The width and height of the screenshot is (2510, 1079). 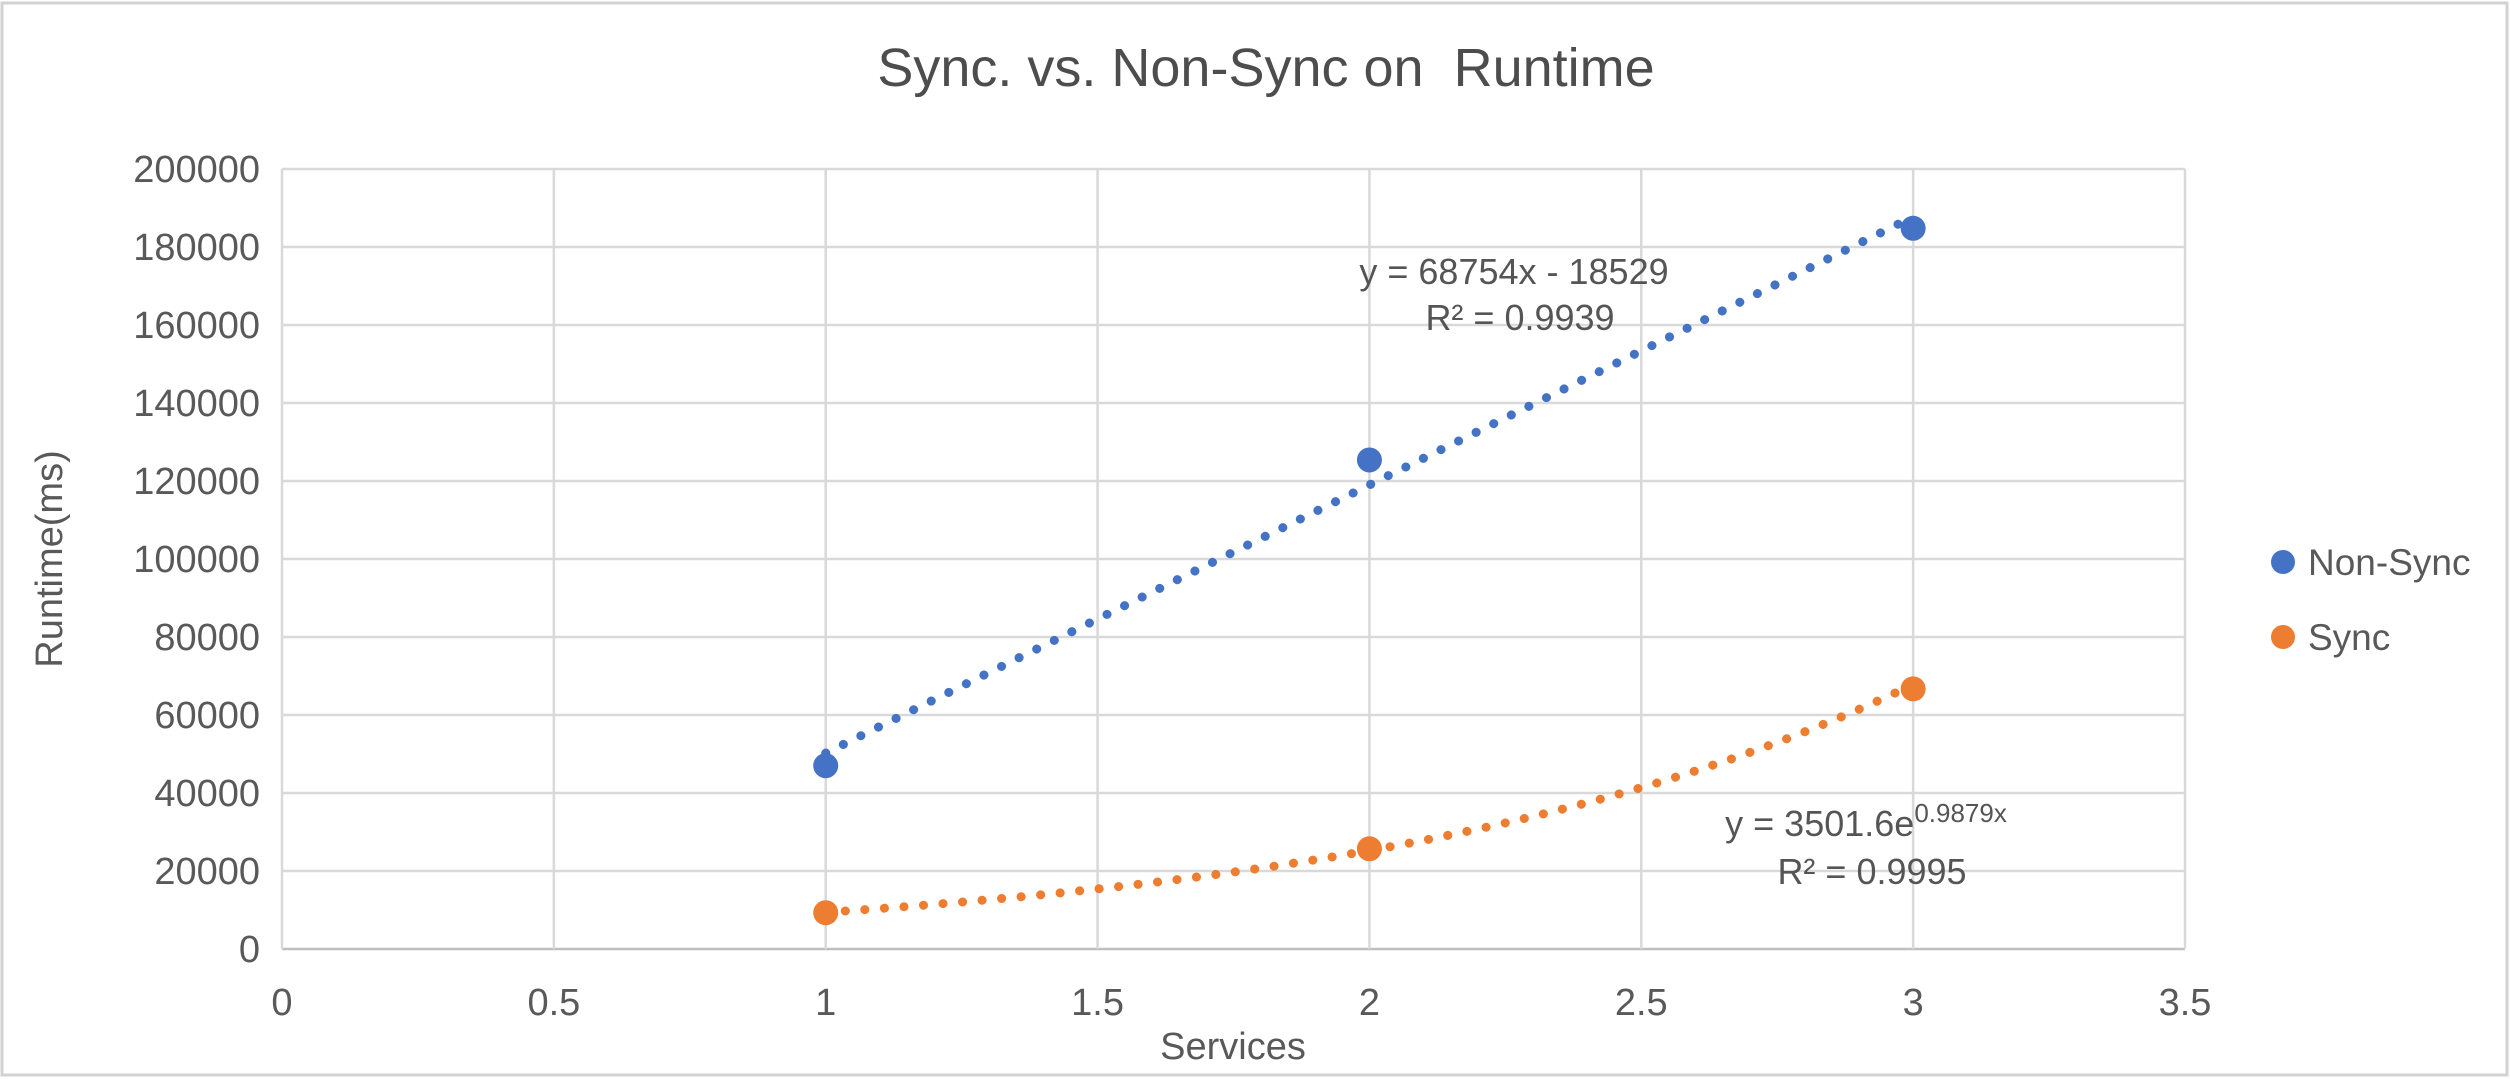 What do you see at coordinates (1513, 294) in the screenshot?
I see `trendline-annotation-non-sync: y = 68754x - 18529 R² = 0.9939` at bounding box center [1513, 294].